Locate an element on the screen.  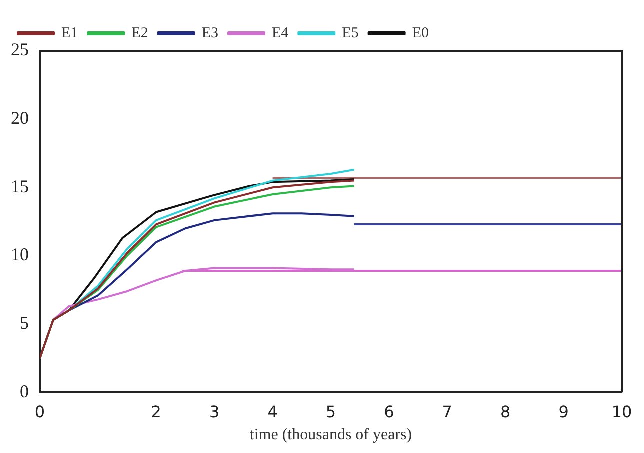
y-tick-label: 15 is located at coordinates (20, 186).